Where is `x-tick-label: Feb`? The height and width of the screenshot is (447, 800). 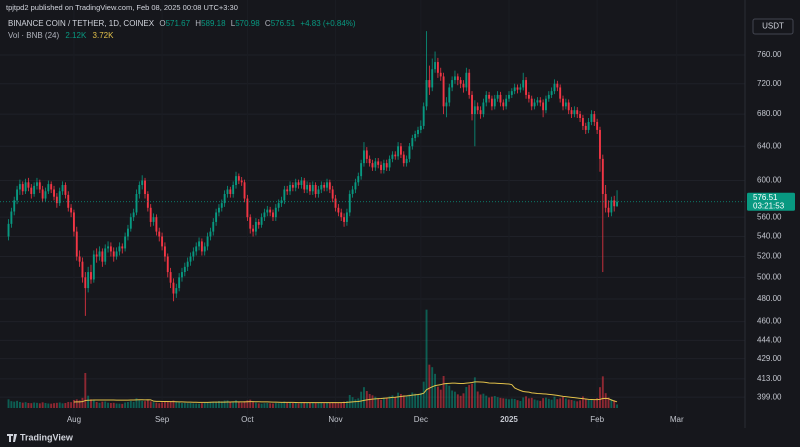 x-tick-label: Feb is located at coordinates (597, 419).